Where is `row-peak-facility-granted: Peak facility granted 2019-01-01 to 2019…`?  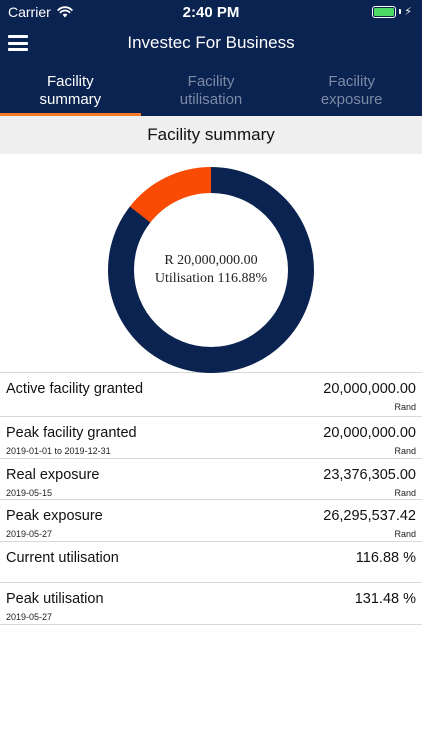
row-peak-facility-granted: Peak facility granted 2019-01-01 to 2019… is located at coordinates (211, 438).